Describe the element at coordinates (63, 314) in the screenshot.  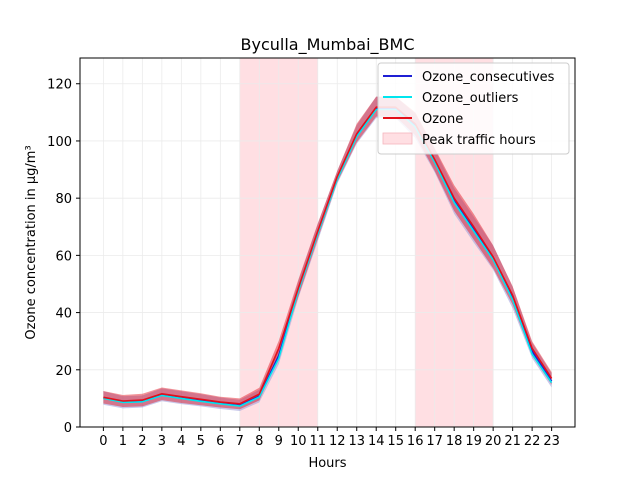
I see `y-tick-label: 40` at that location.